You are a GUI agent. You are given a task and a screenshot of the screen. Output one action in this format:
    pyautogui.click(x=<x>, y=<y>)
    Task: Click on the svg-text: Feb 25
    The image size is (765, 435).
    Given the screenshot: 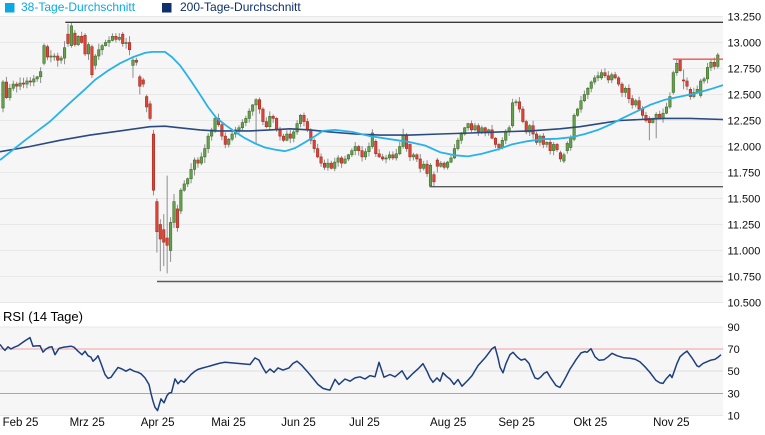 What is the action you would take?
    pyautogui.click(x=21, y=423)
    